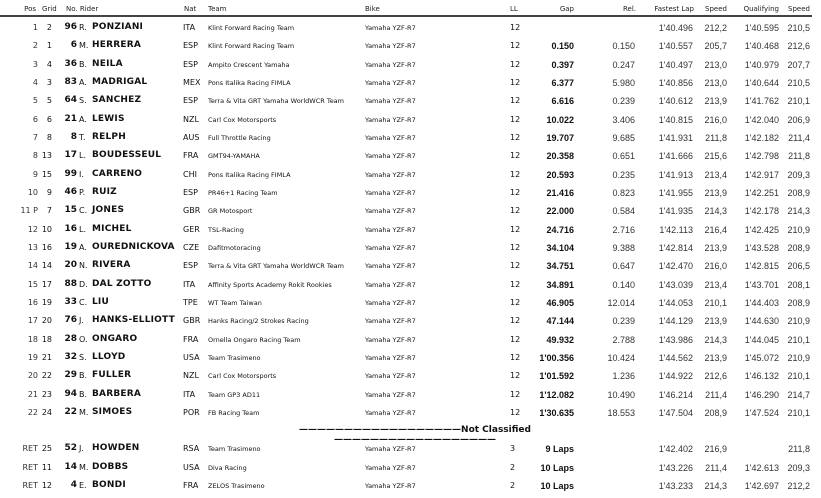  What do you see at coordinates (46, 247) in the screenshot?
I see `cell-grid: 16` at bounding box center [46, 247].